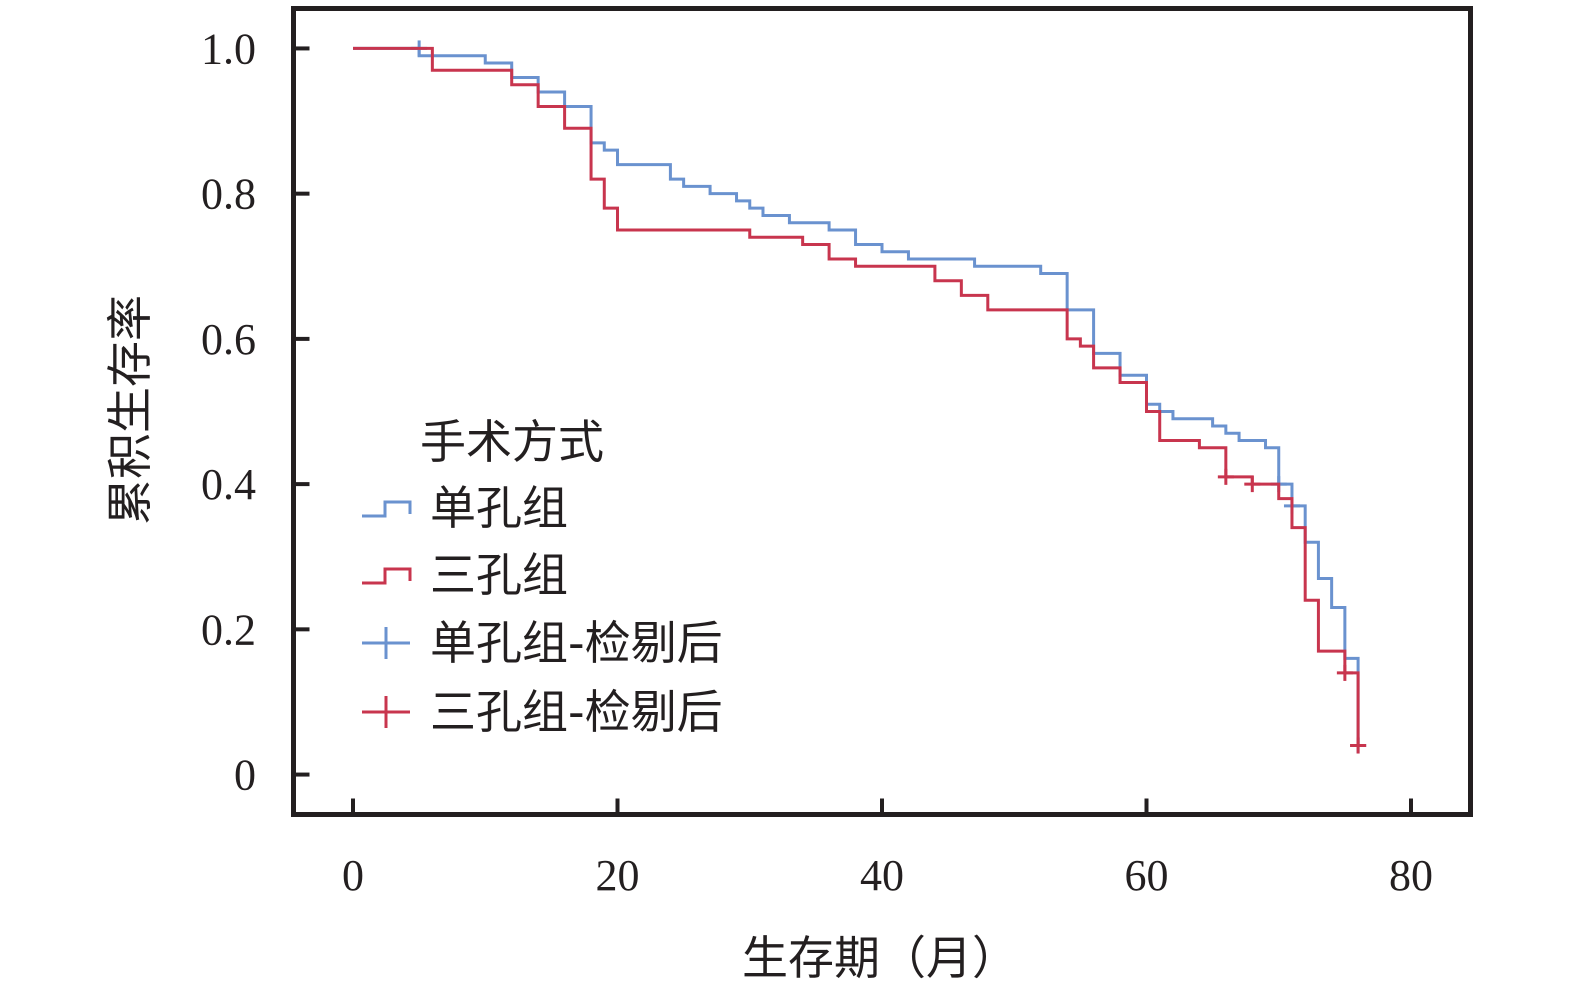  Describe the element at coordinates (512, 442) in the screenshot. I see `legend-title: 手术方式` at that location.